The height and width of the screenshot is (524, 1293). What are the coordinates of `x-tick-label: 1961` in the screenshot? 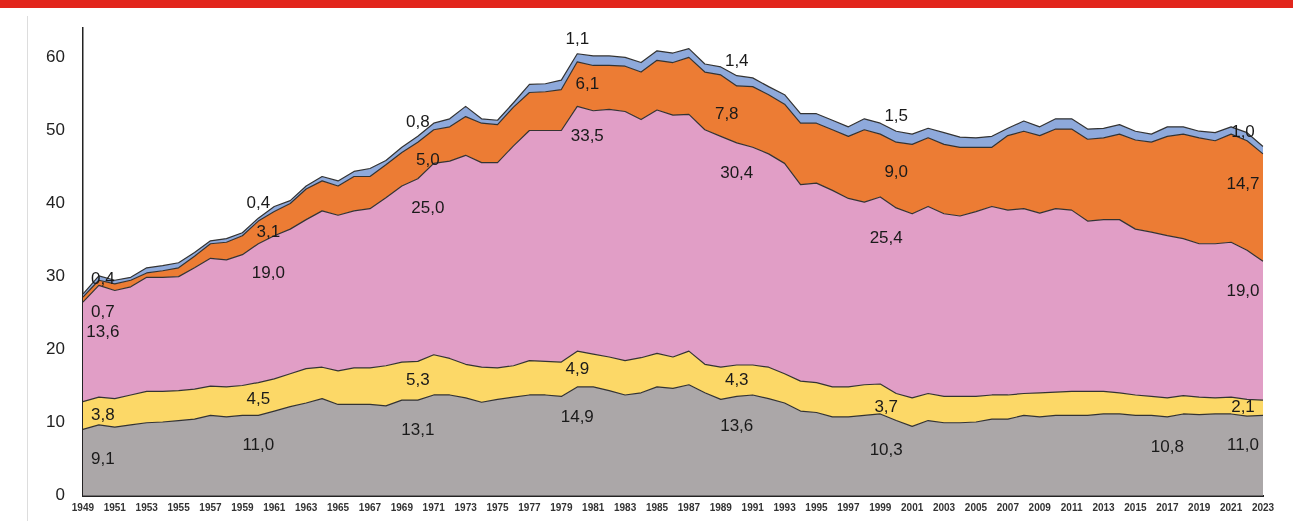 It's located at (274, 507).